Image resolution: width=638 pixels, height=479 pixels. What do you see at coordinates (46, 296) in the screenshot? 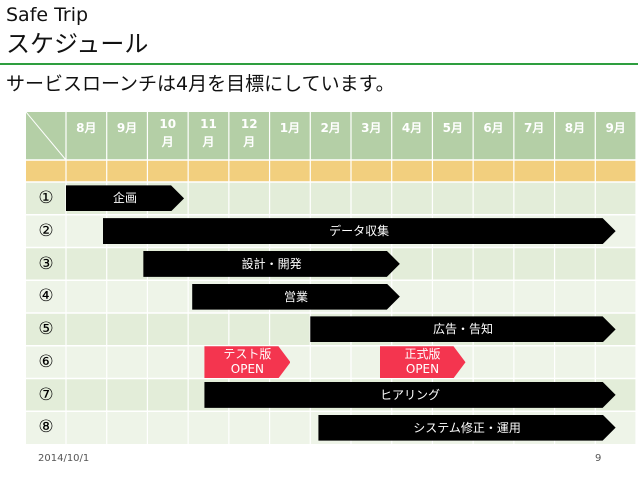
I see `row-number: ④` at bounding box center [46, 296].